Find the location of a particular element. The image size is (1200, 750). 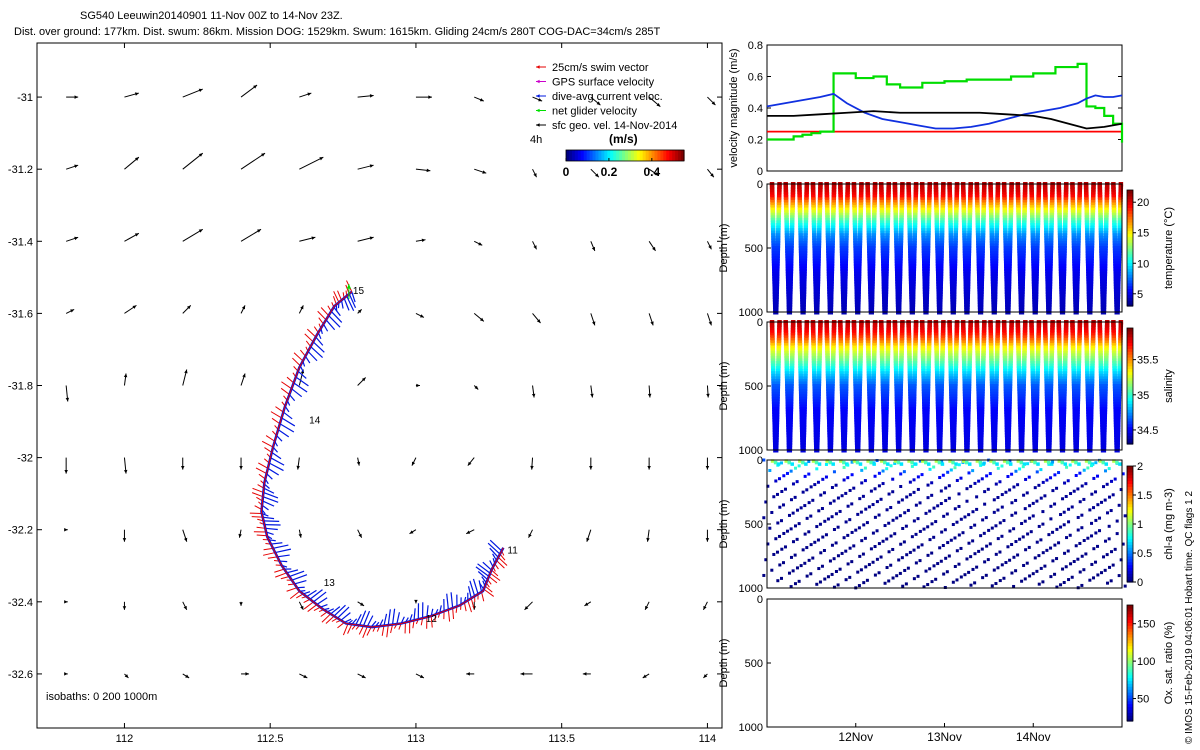

dac-vector is located at coordinates (330, 325).